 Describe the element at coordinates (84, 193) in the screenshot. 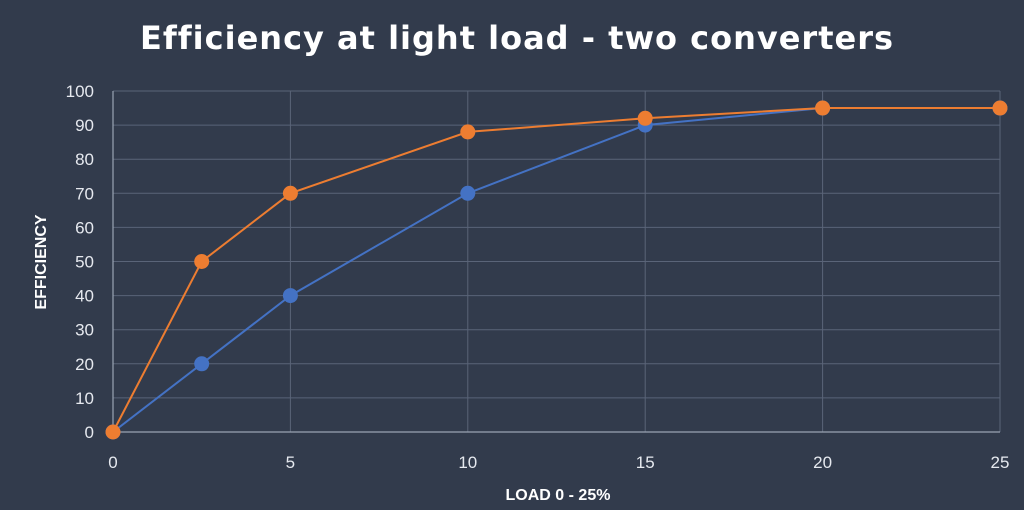

I see `y-tick-label: 70` at that location.